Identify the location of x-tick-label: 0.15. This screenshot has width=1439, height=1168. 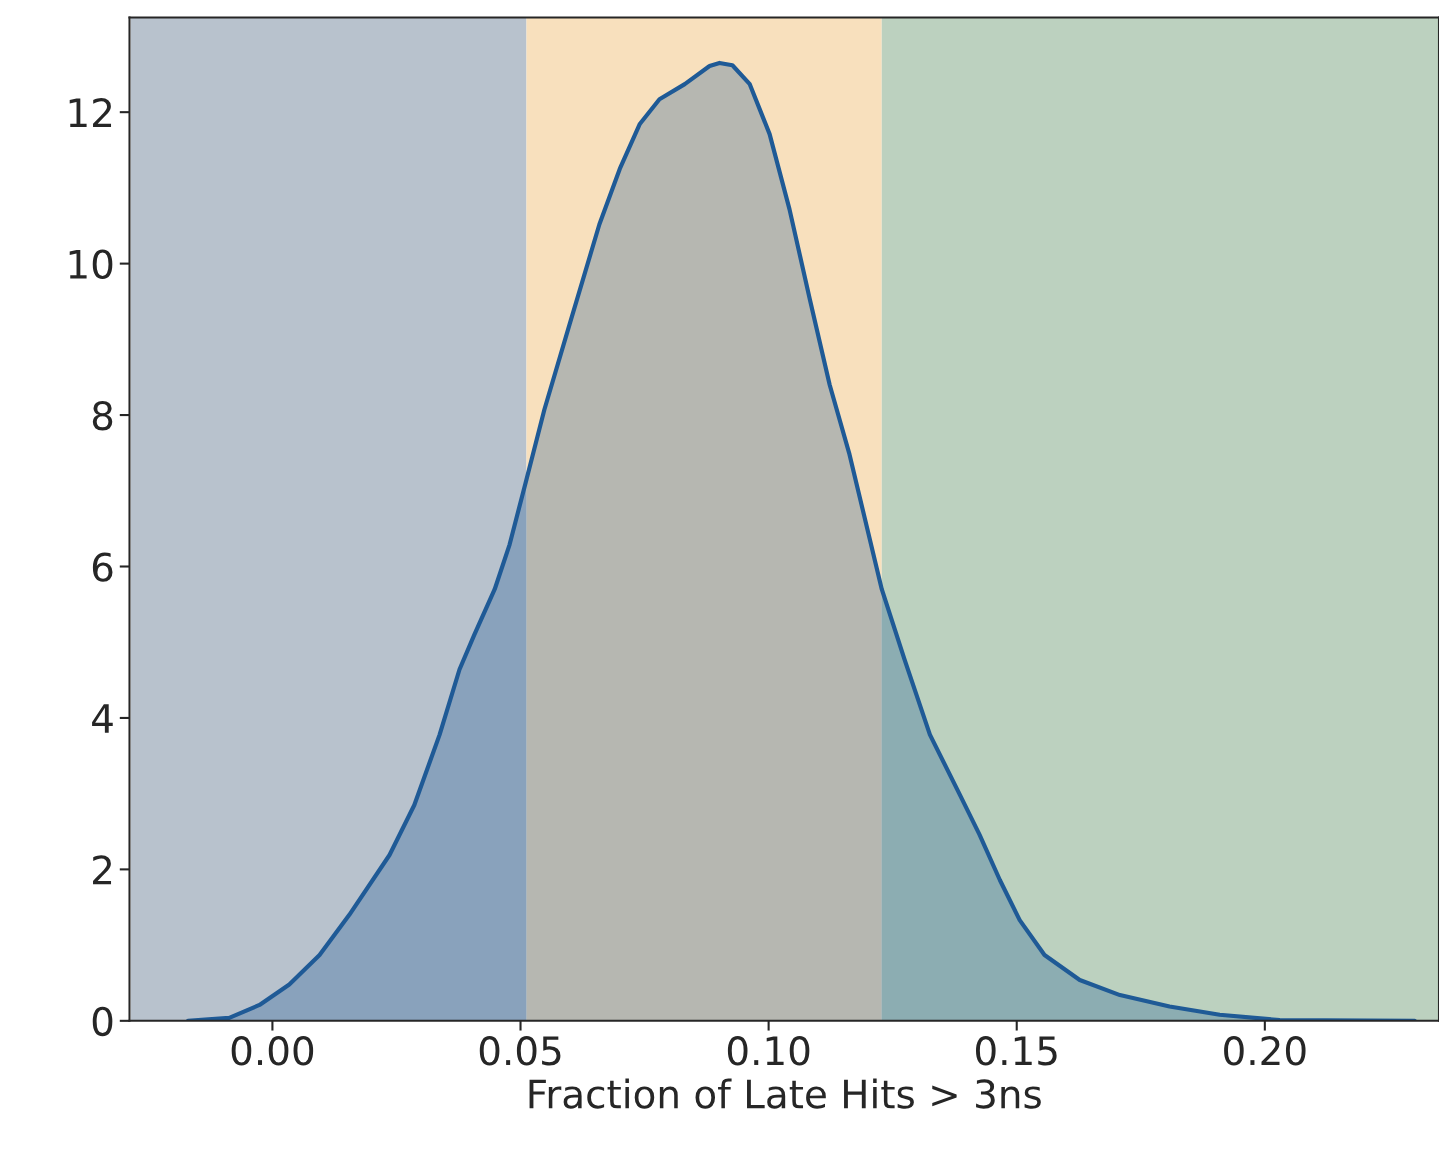
(1016, 1051).